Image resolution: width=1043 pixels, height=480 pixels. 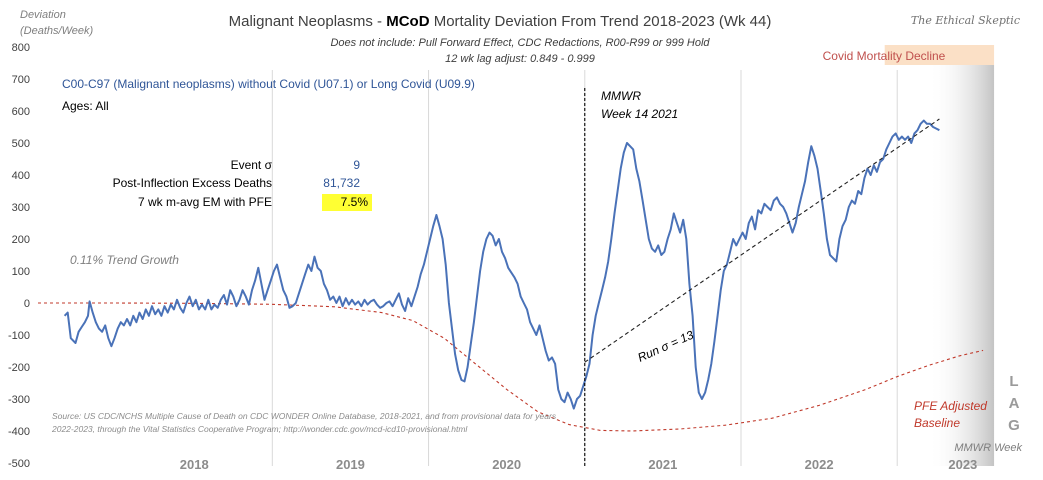 I want to click on stat-label-em-pfe: 7 wk m-avg EM with PFE, so click(x=205, y=202).